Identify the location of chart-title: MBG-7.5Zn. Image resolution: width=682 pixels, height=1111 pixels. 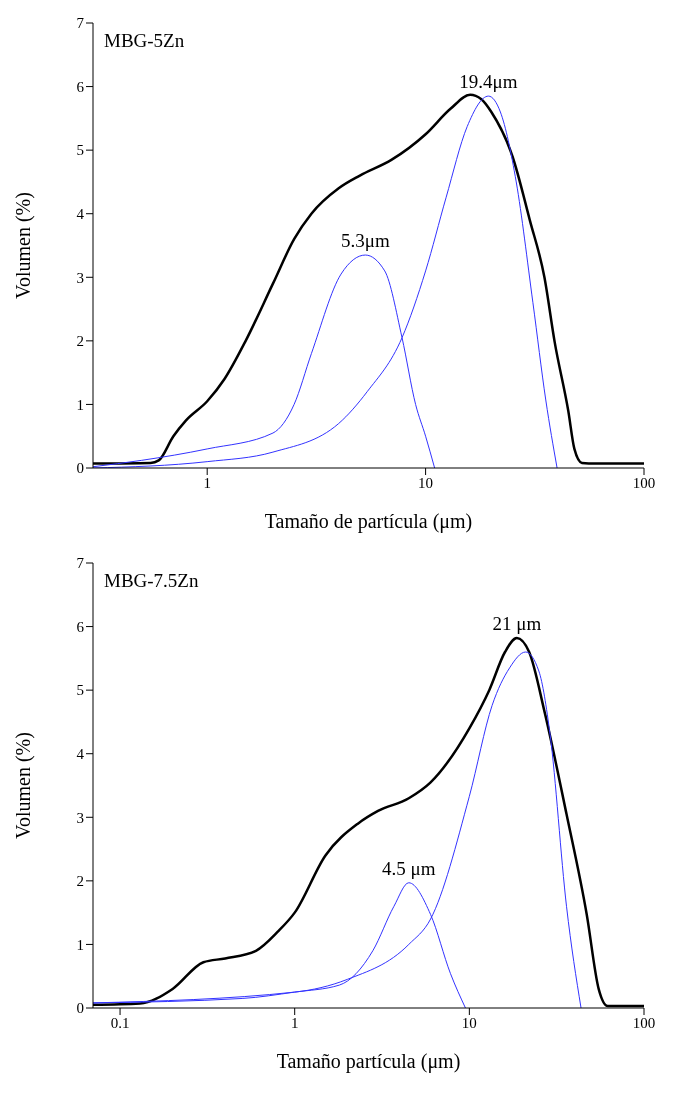
(151, 581).